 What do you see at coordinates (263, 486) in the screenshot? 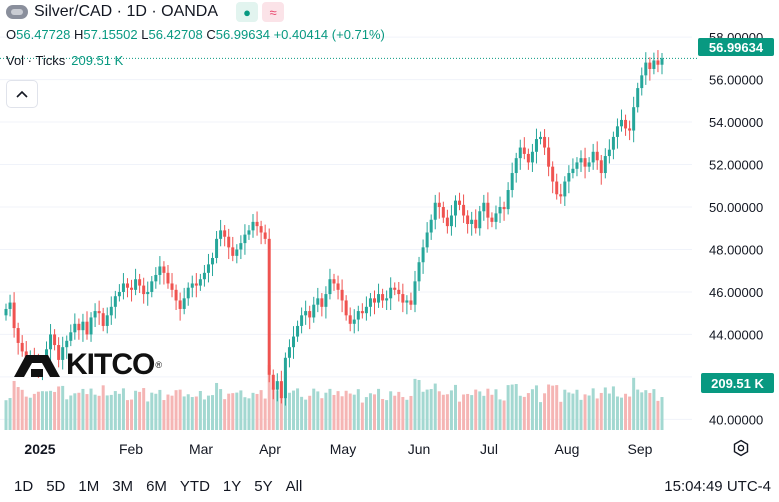
I see `range-button-5y: 5Y` at bounding box center [263, 486].